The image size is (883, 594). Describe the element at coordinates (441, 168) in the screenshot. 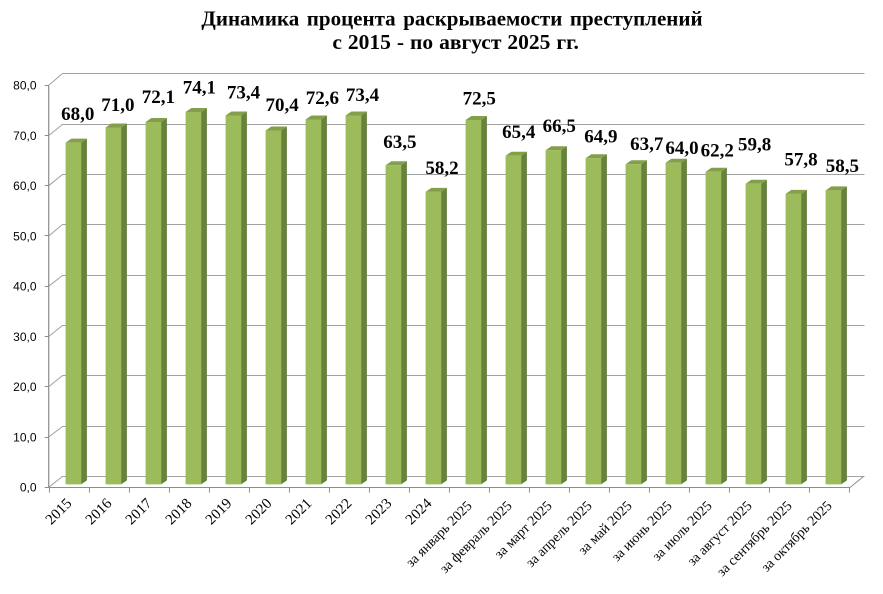

I see `svg-text: 58,2` at that location.